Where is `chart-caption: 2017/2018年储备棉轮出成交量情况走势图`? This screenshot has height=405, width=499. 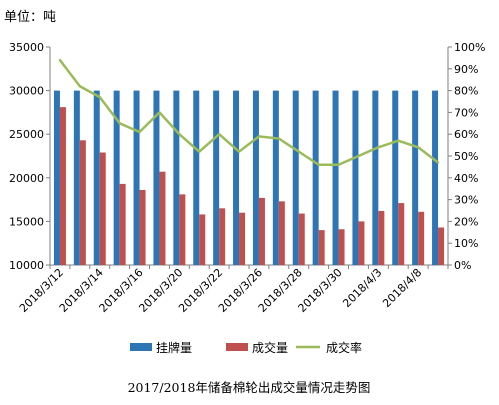
chart-caption: 2017/2018年储备棉轮出成交量情况走势图 is located at coordinates (249, 387).